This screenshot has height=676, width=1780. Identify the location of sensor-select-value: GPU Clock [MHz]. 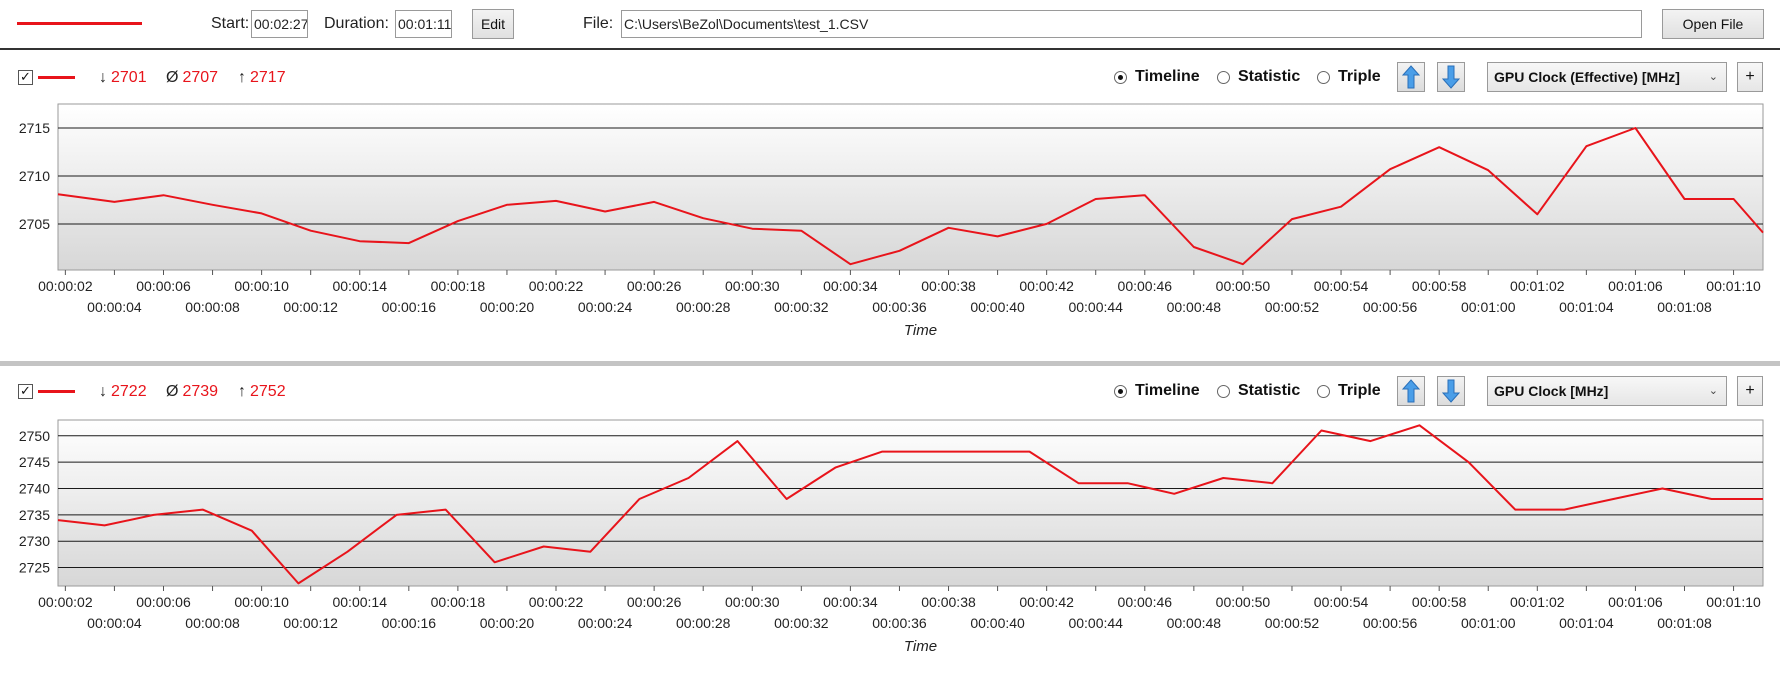
(1551, 391).